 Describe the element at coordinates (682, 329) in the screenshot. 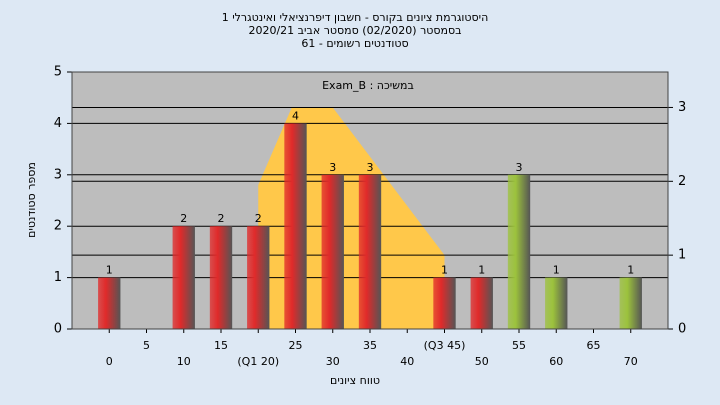

I see `y2-tick-label: 0` at that location.